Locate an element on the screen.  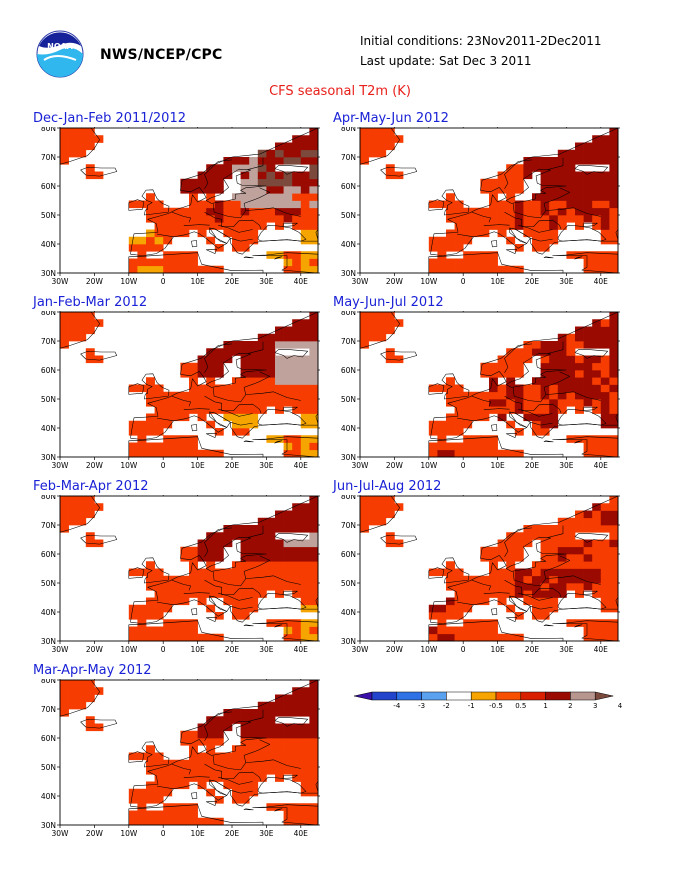
figure-title: CFS seasonal T2m (K) is located at coordinates (340, 91).